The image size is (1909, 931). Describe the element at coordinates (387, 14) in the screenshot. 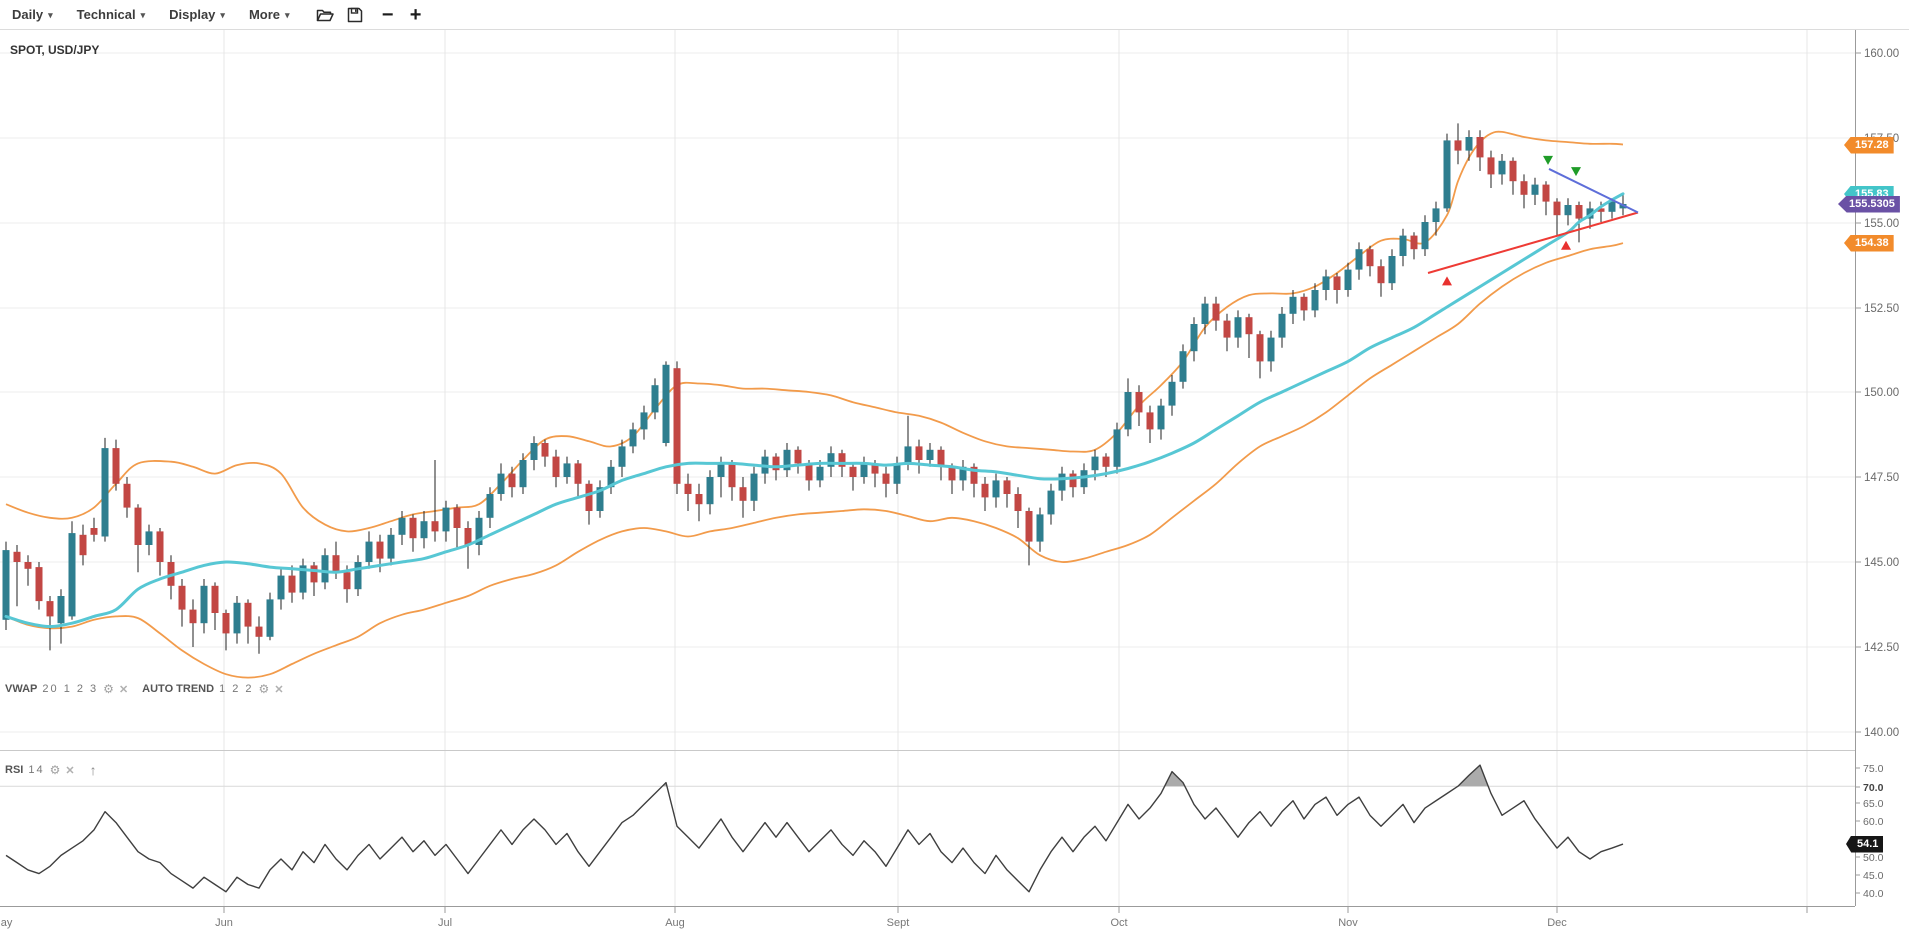

I see `zoom-out-button: −` at that location.